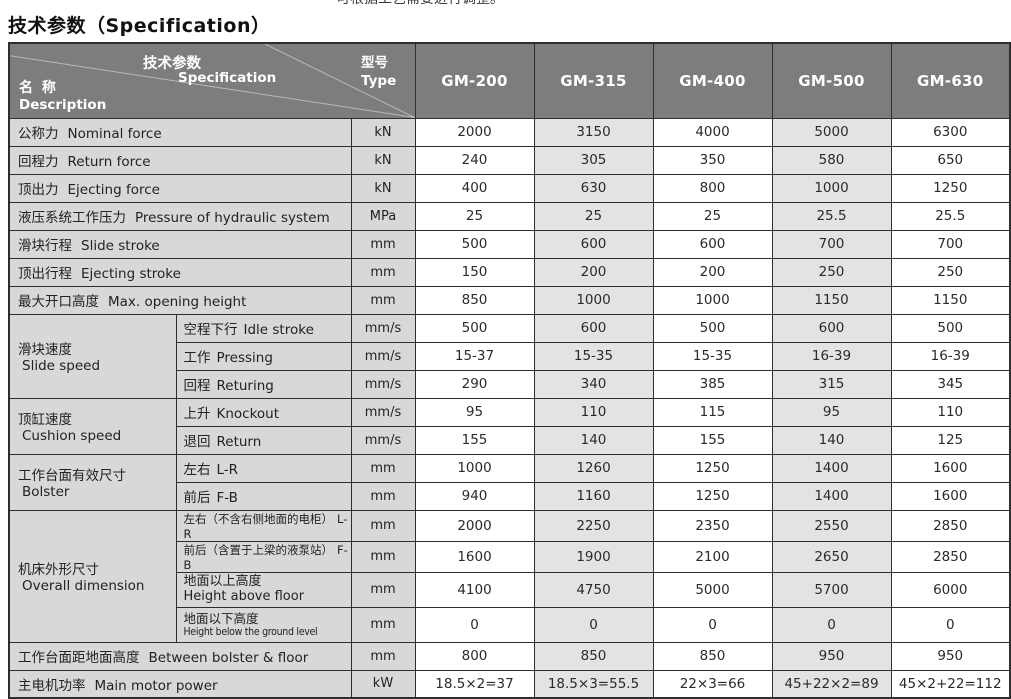 This screenshot has height=699, width=1011. What do you see at coordinates (831, 272) in the screenshot?
I see `value-cell: 250` at bounding box center [831, 272].